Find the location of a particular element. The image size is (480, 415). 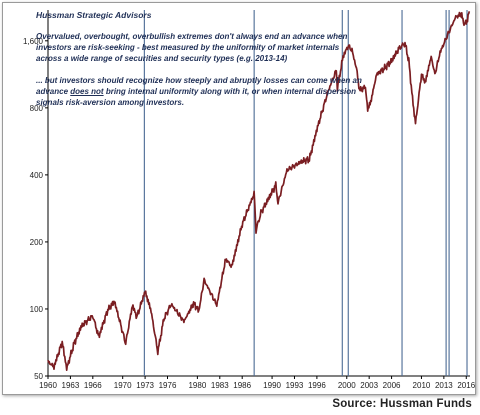

x-tick-label: 2010 is located at coordinates (422, 385).